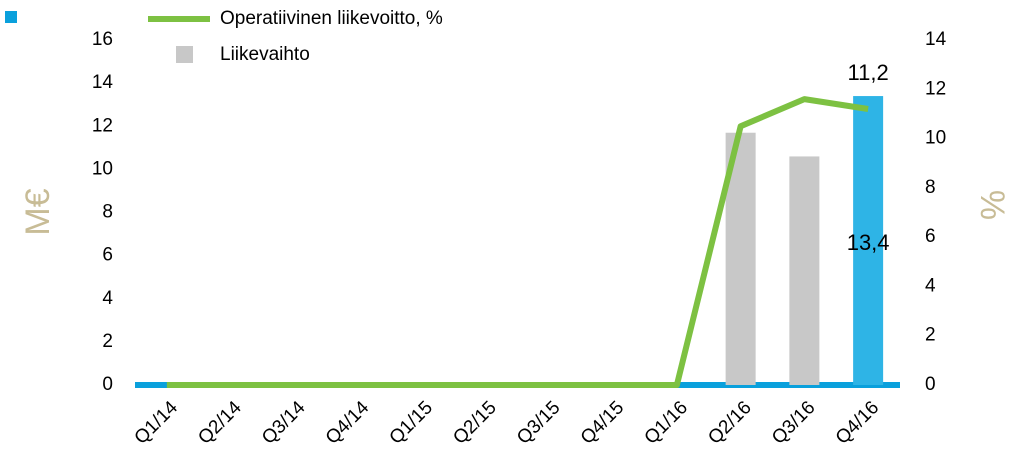  I want to click on data-label: 13,4, so click(868, 242).